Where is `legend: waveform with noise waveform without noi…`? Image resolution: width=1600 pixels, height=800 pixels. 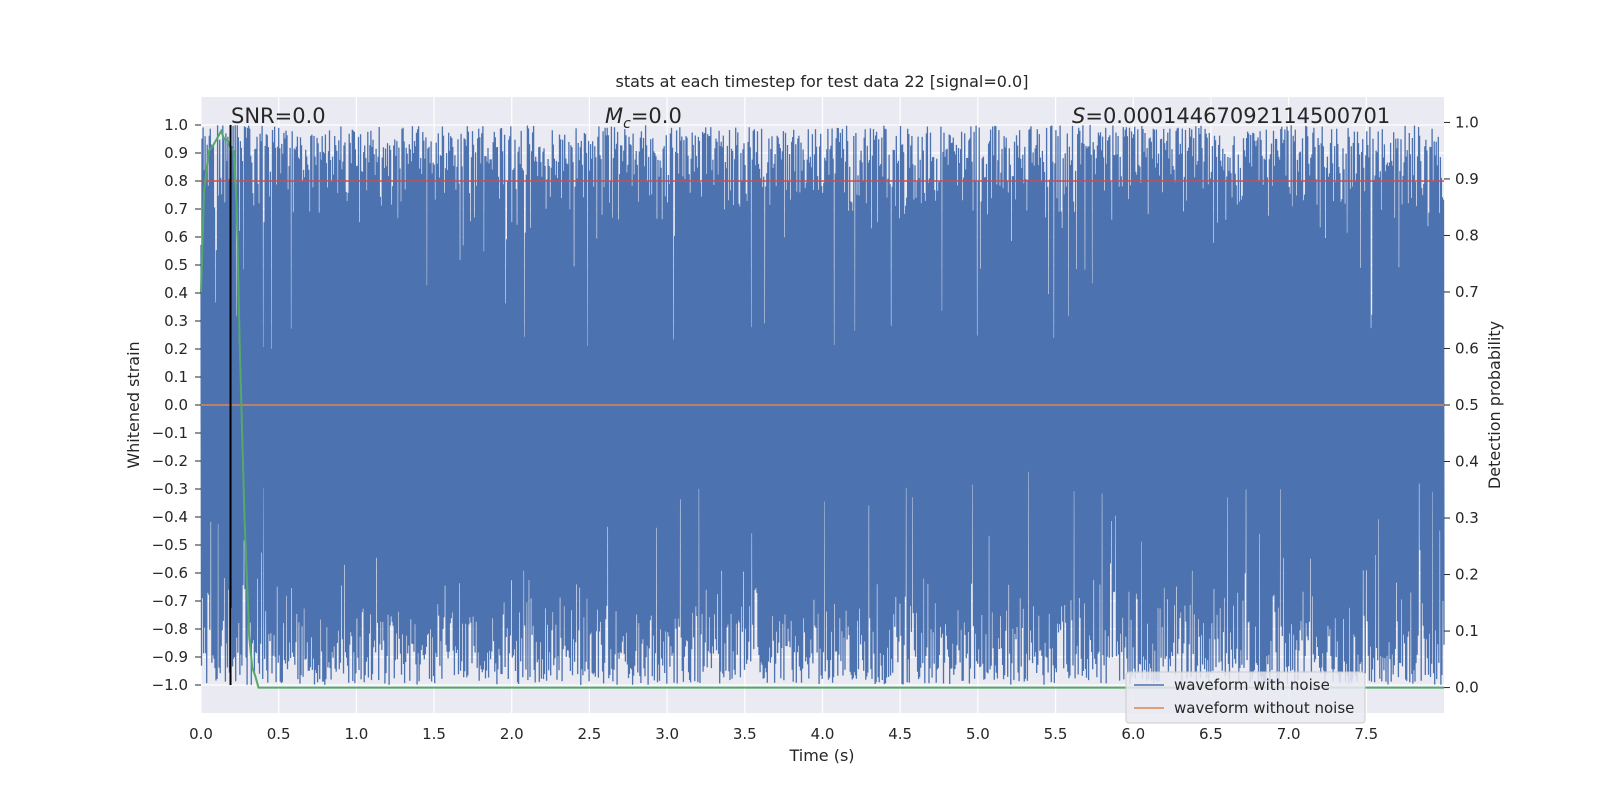
legend: waveform with noise waveform without noi… is located at coordinates (1245, 697).